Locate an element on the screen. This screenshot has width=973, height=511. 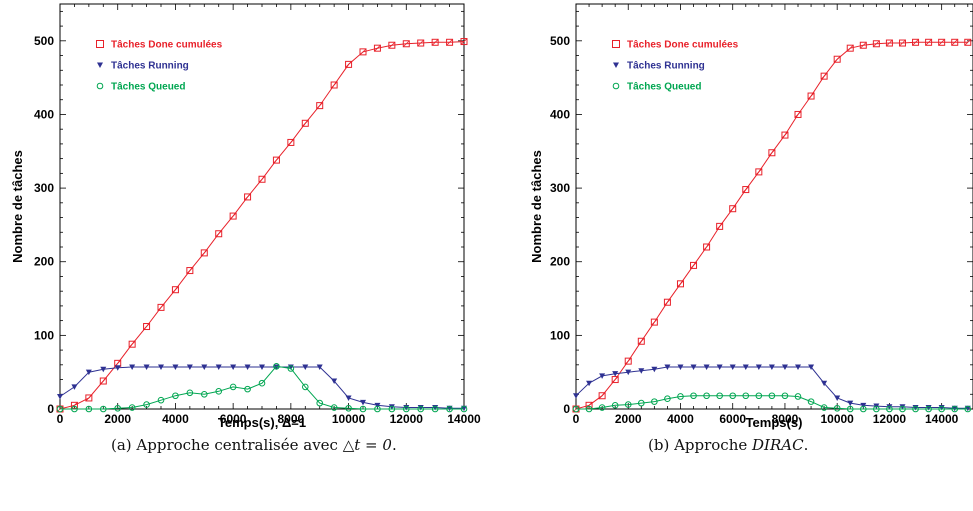
legend-label: Tâches Done cumulées is located at coordinates (683, 45).